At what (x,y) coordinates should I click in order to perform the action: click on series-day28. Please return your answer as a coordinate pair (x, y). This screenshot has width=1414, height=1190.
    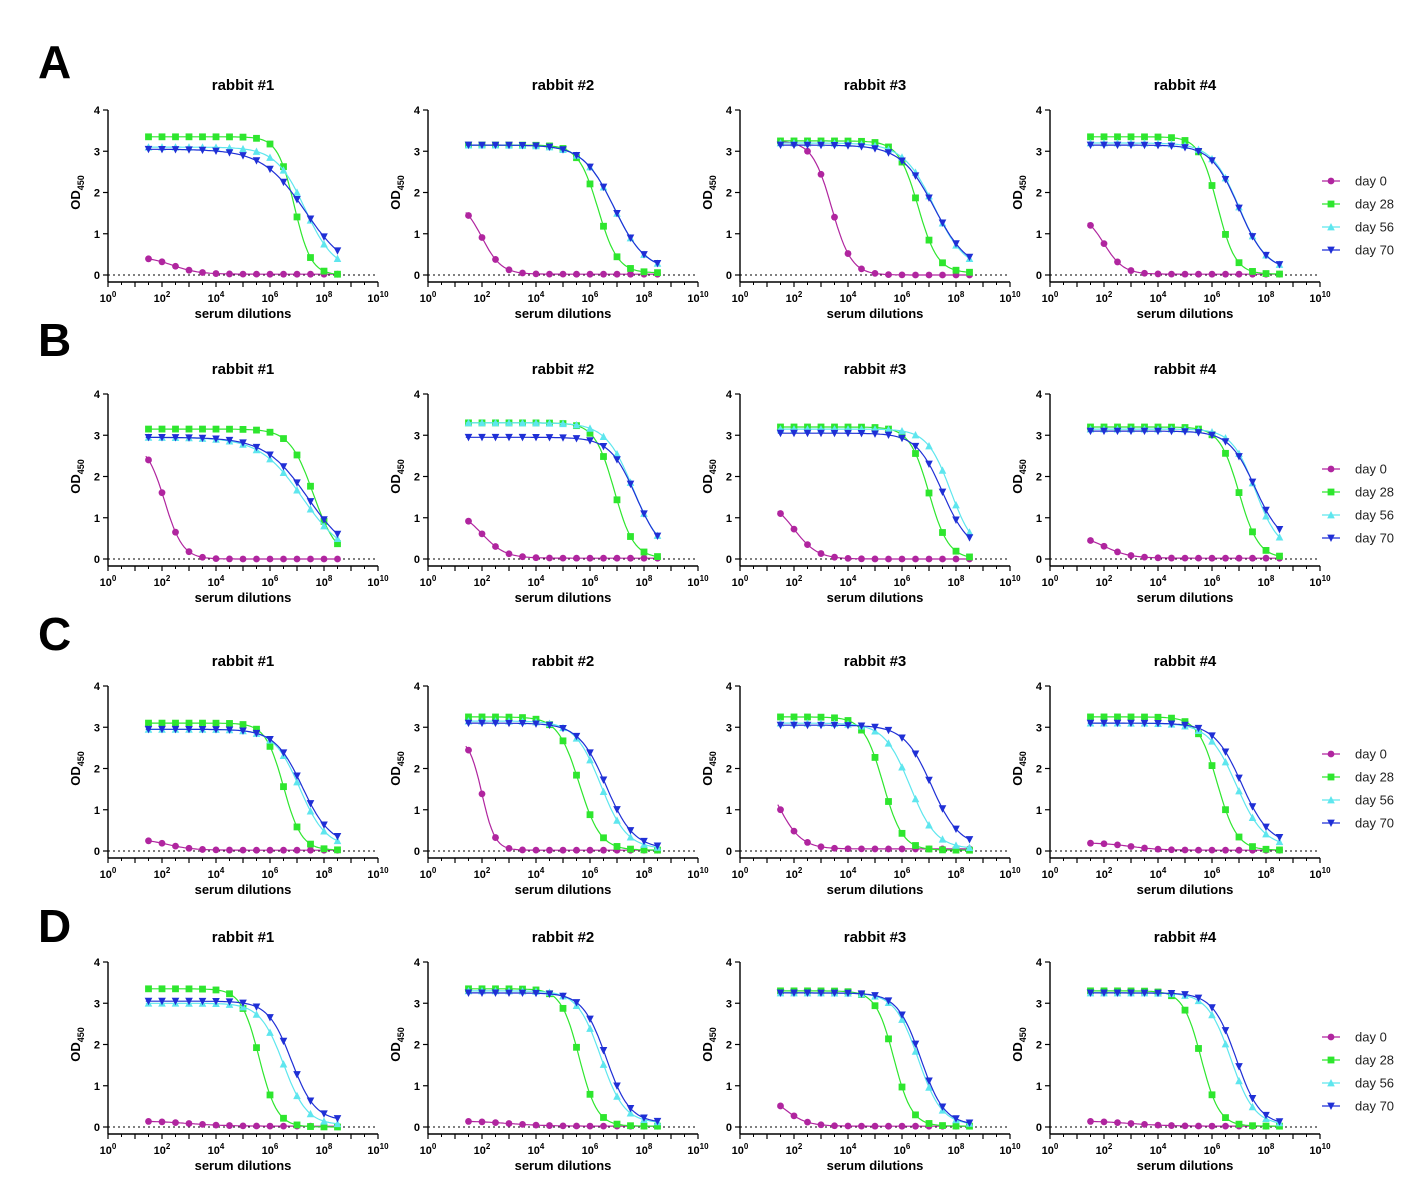
    Looking at the image, I should click on (563, 209).